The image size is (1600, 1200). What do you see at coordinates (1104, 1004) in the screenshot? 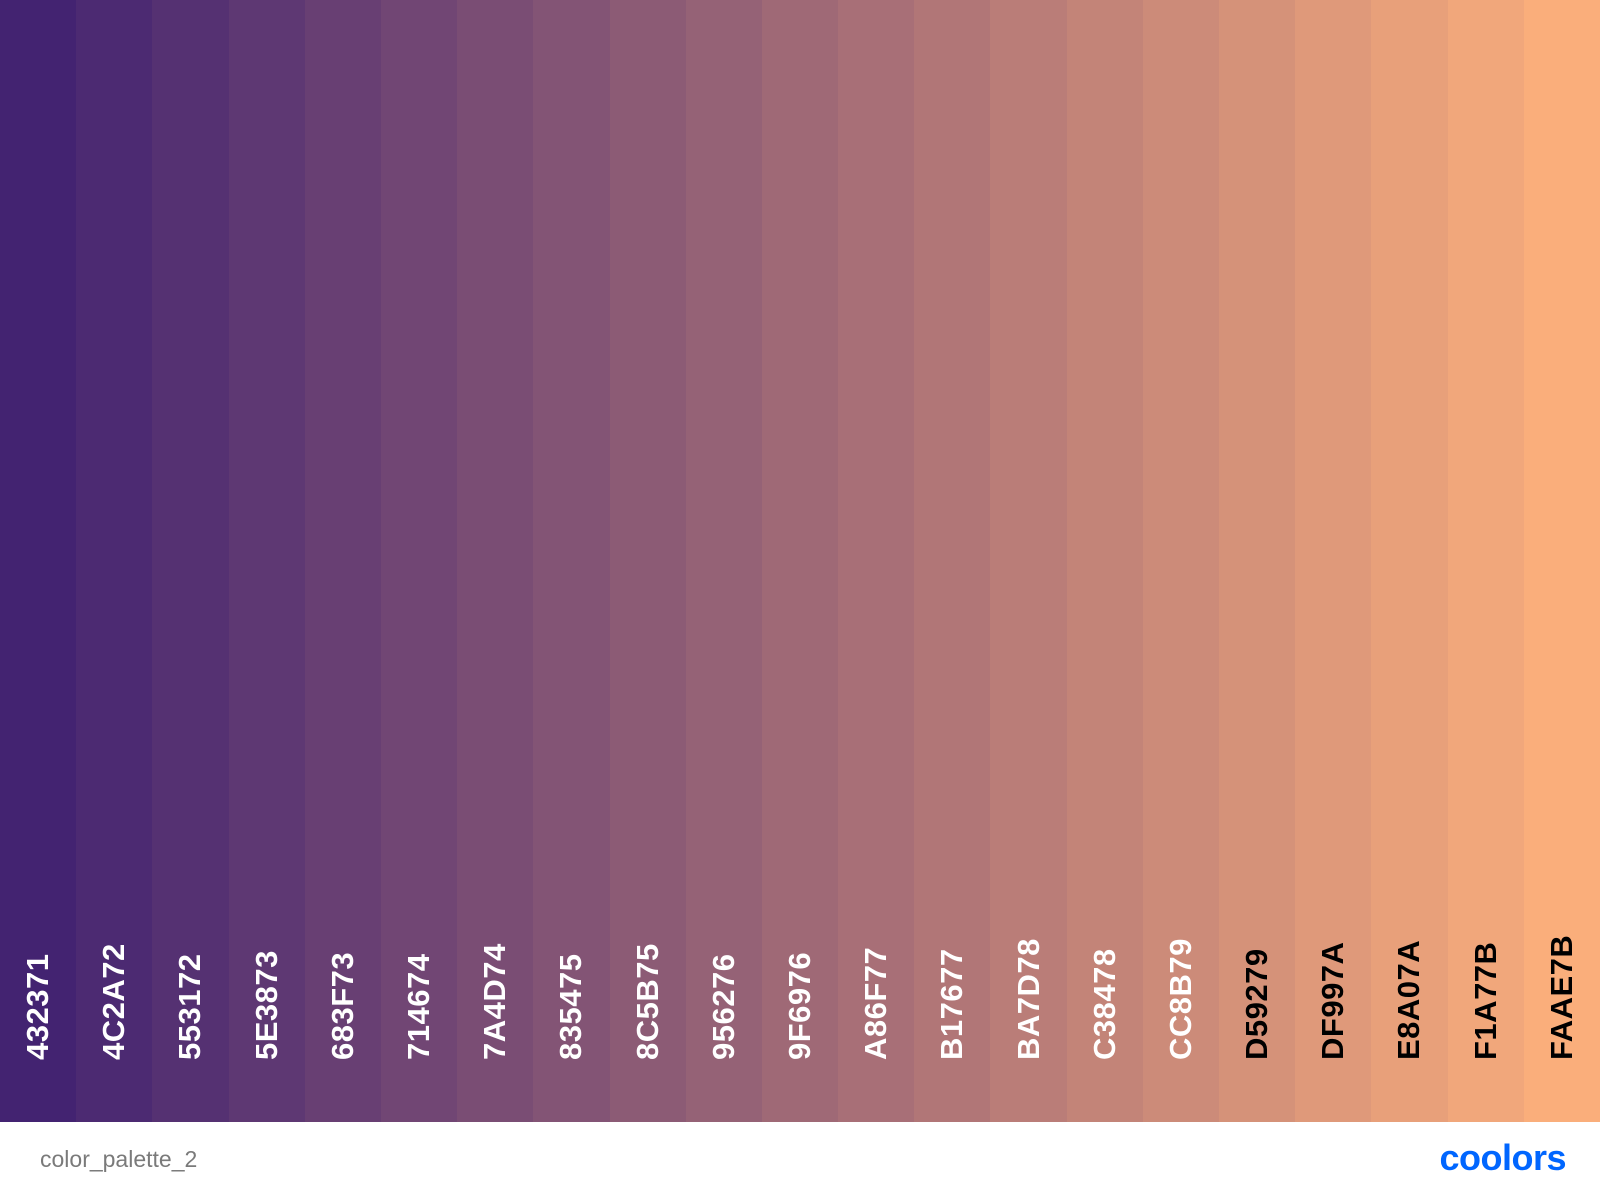
I see `swatch-hex-code: C38478` at bounding box center [1104, 1004].